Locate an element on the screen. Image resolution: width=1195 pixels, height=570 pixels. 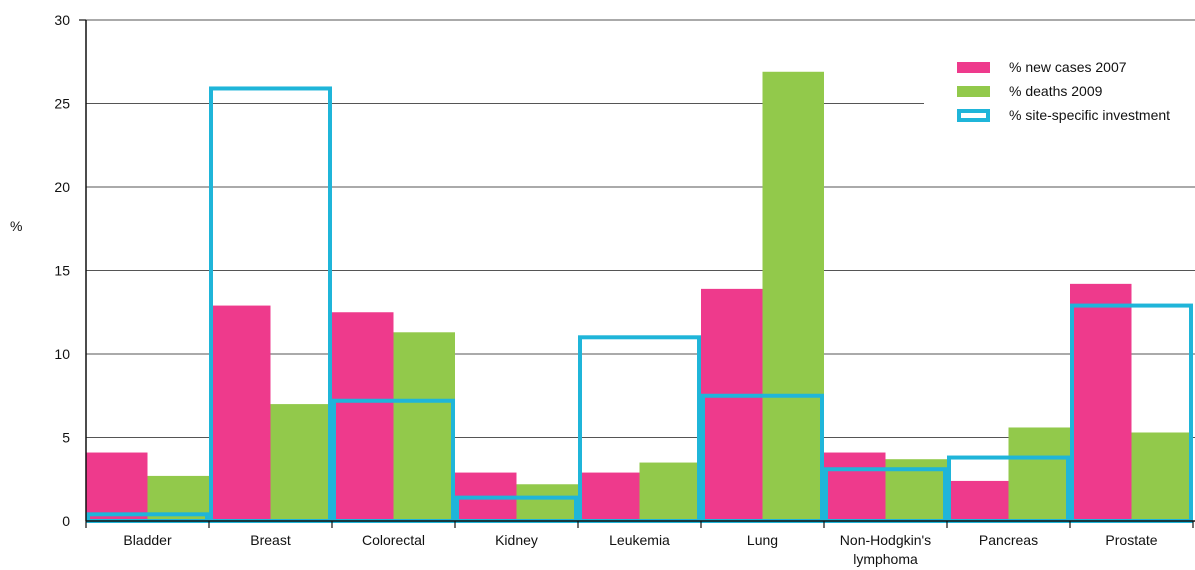
x-category-label: Lung is located at coordinates (762, 540).